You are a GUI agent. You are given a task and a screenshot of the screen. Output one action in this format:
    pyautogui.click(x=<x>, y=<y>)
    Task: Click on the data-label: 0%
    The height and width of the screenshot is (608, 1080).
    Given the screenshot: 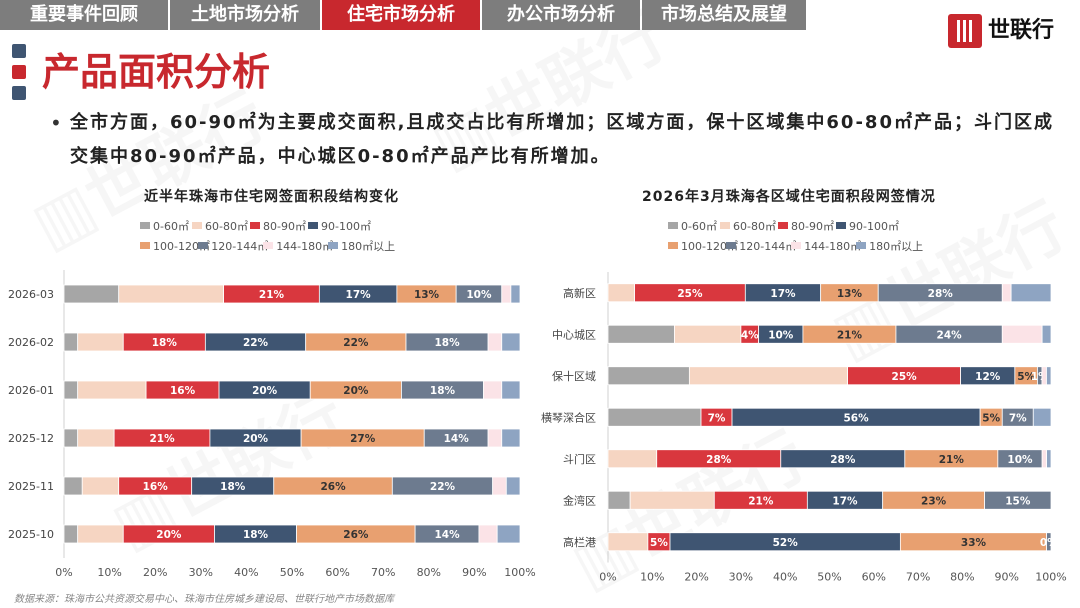 What is the action you would take?
    pyautogui.click(x=1049, y=543)
    